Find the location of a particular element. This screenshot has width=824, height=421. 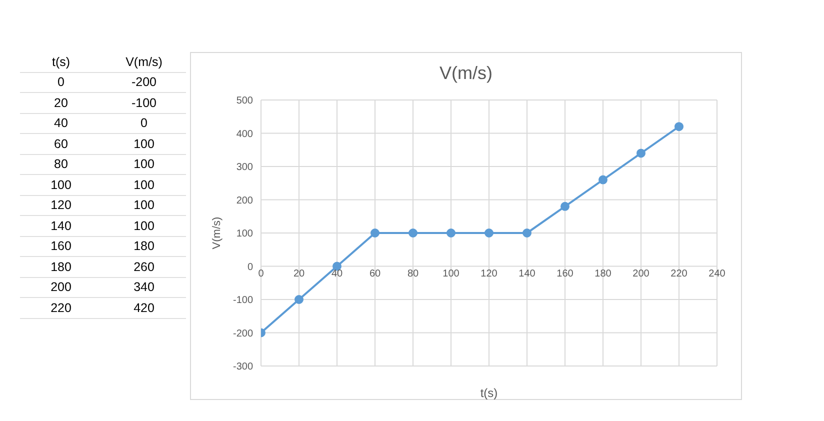

y-tick-label: 200 is located at coordinates (245, 200).